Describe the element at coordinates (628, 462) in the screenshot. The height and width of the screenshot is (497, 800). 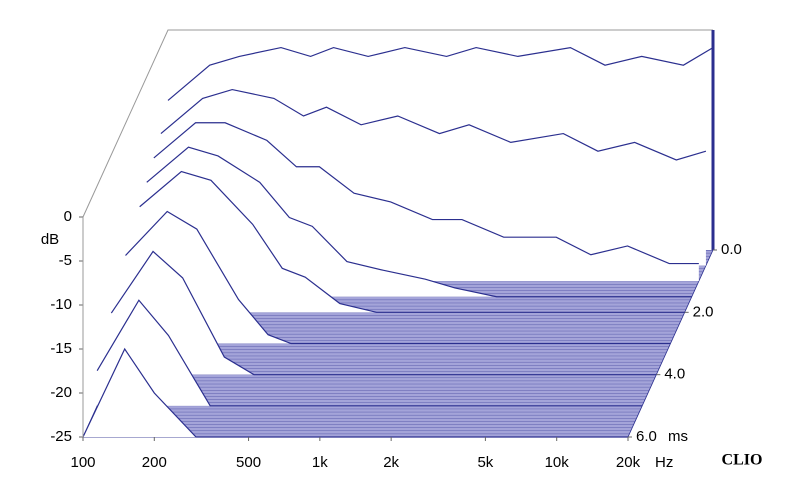
I see `x-tick-label: 20k` at that location.